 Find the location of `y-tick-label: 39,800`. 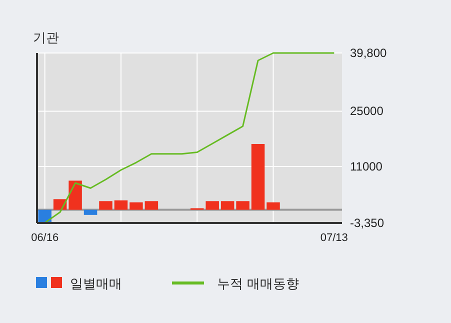

y-tick-label: 39,800 is located at coordinates (369, 53).